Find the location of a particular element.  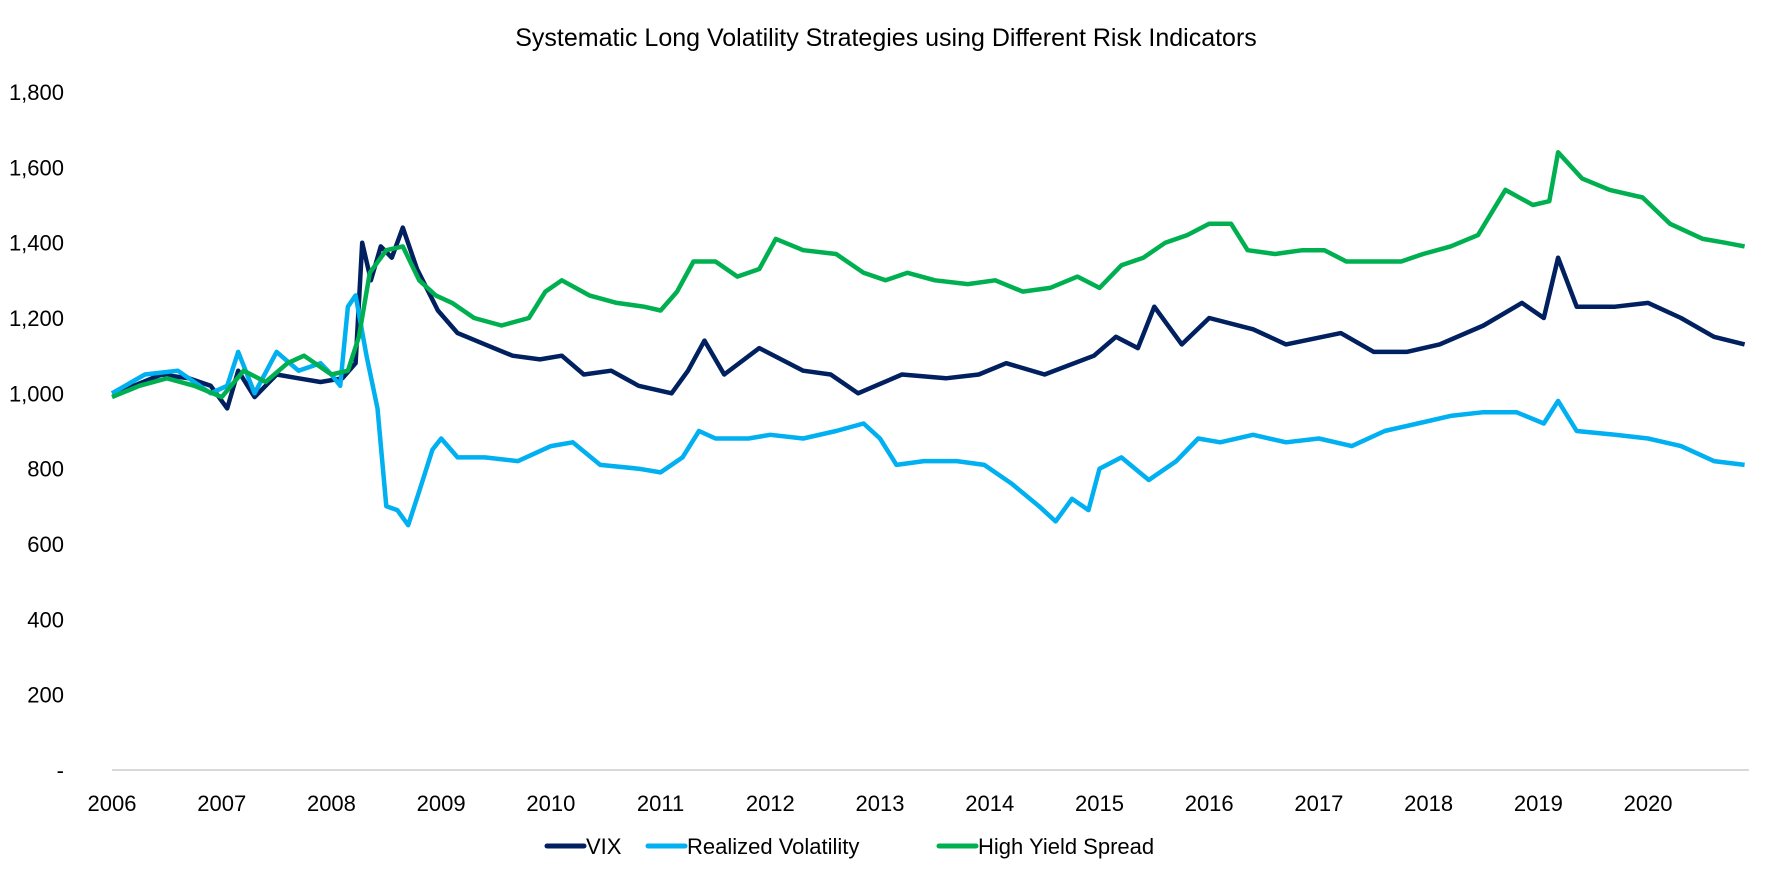

y-tick-label: 400 is located at coordinates (45, 619).